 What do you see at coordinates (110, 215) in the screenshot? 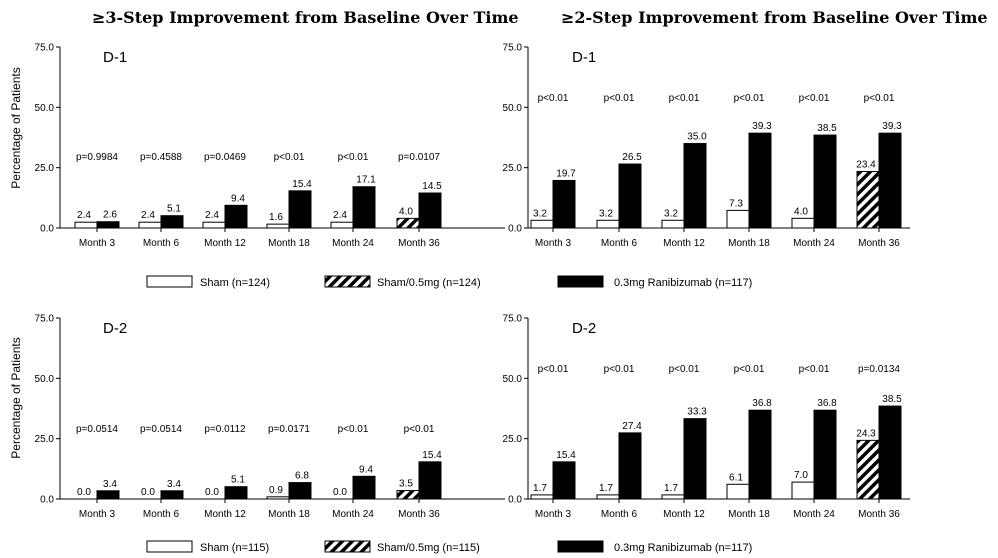
I see `data-label: 2.6` at bounding box center [110, 215].